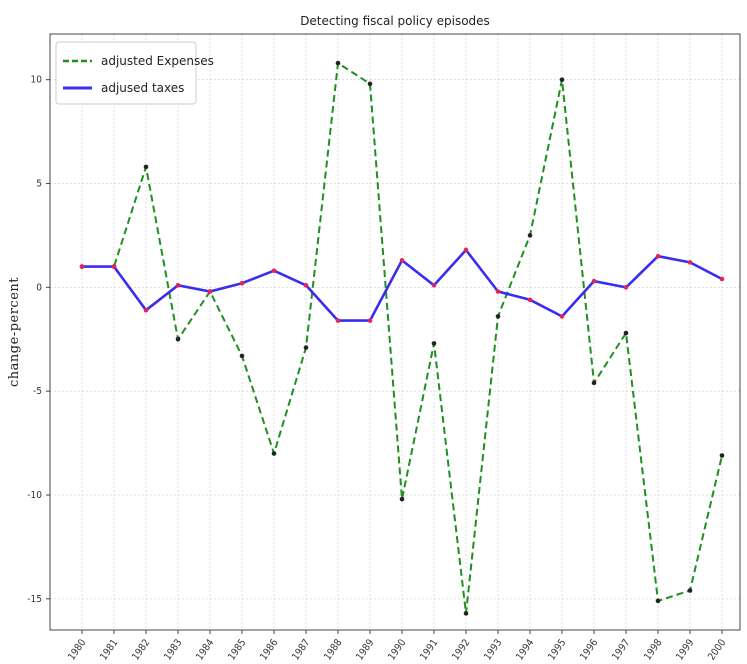 Image resolution: width=747 pixels, height=664 pixels. I want to click on y-tick-label: -5, so click(37, 391).